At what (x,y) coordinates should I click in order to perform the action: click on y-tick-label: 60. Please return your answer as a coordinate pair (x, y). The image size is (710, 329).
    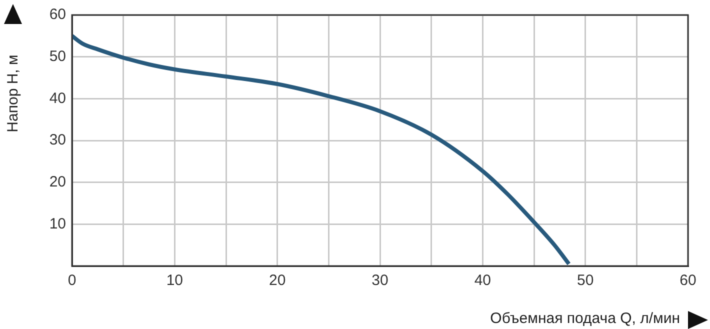
    Looking at the image, I should click on (57, 15).